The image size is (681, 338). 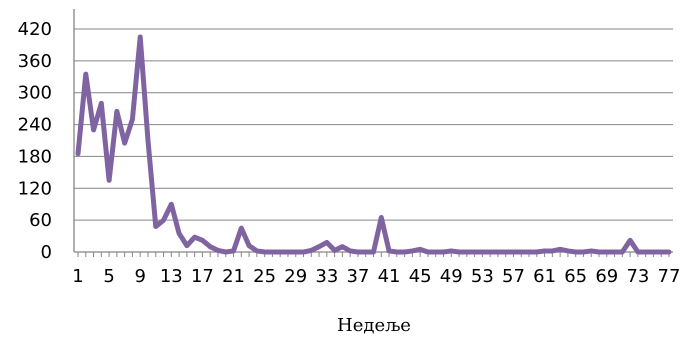 I want to click on y-tick-label: 360, so click(x=35, y=61).